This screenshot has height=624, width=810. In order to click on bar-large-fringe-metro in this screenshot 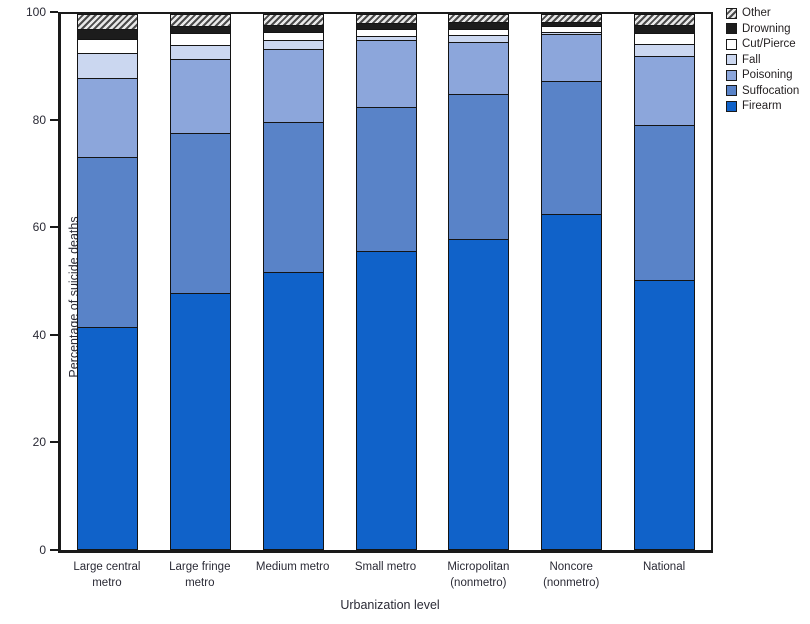, I will do `click(200, 282)`.